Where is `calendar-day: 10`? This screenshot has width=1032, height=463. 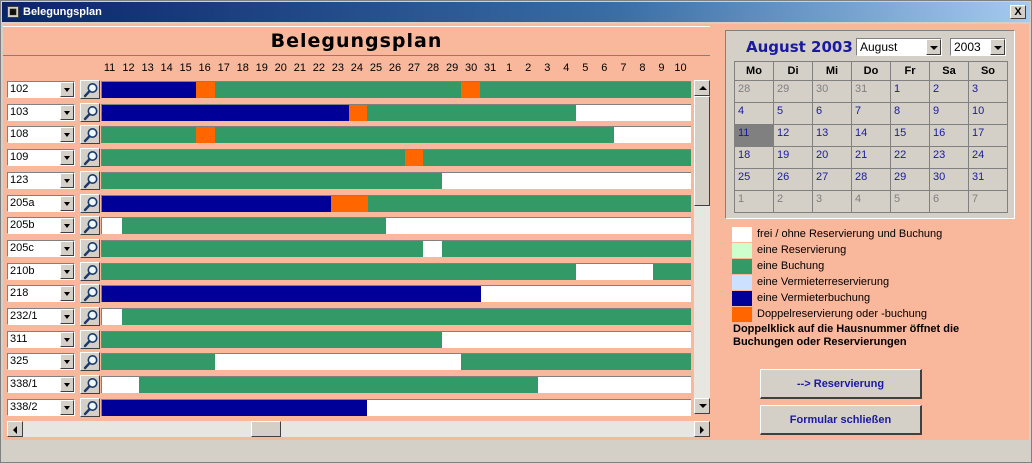 calendar-day: 10 is located at coordinates (988, 113).